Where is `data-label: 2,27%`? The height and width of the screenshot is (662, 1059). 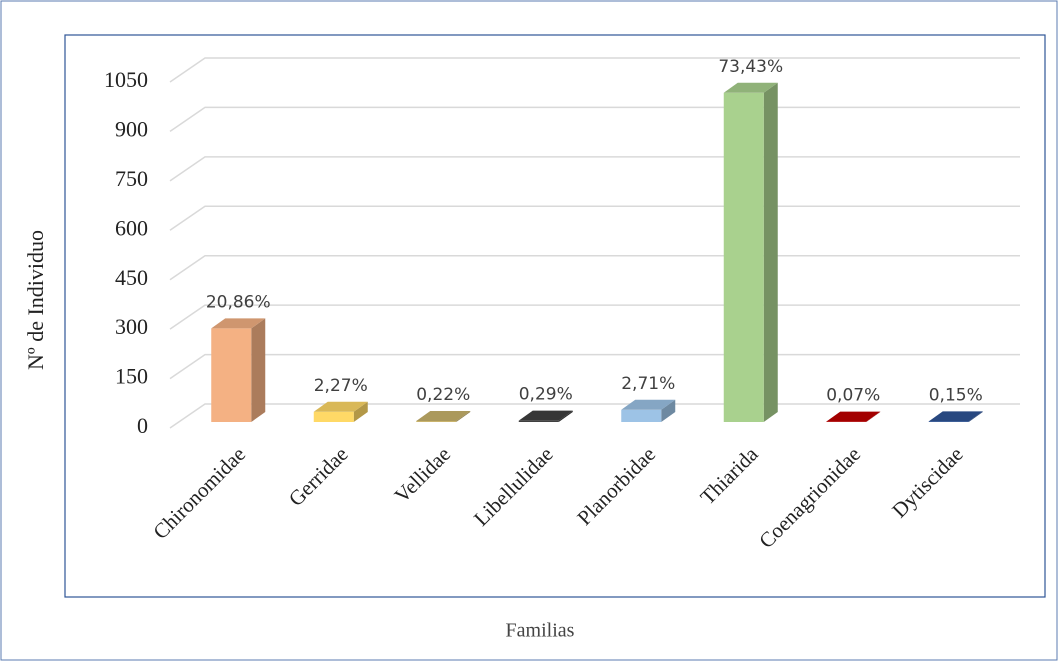
data-label: 2,27% is located at coordinates (341, 386).